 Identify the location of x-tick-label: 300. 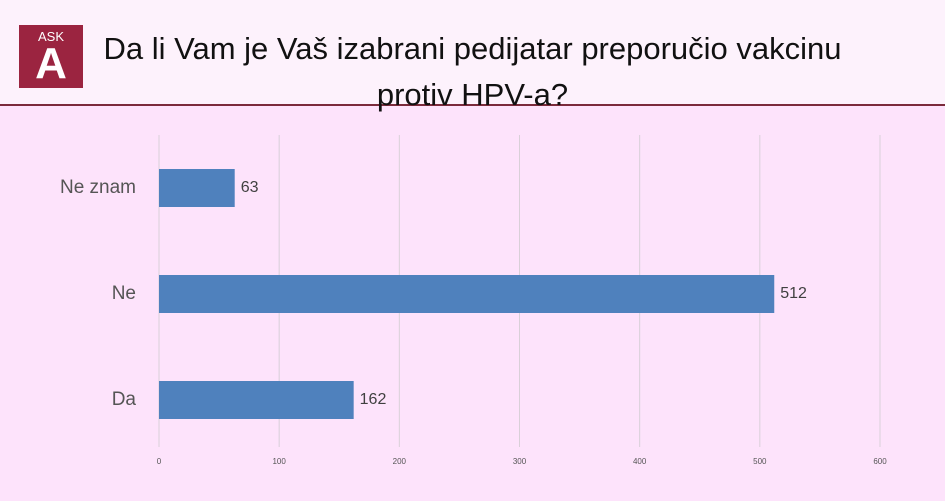
(520, 461).